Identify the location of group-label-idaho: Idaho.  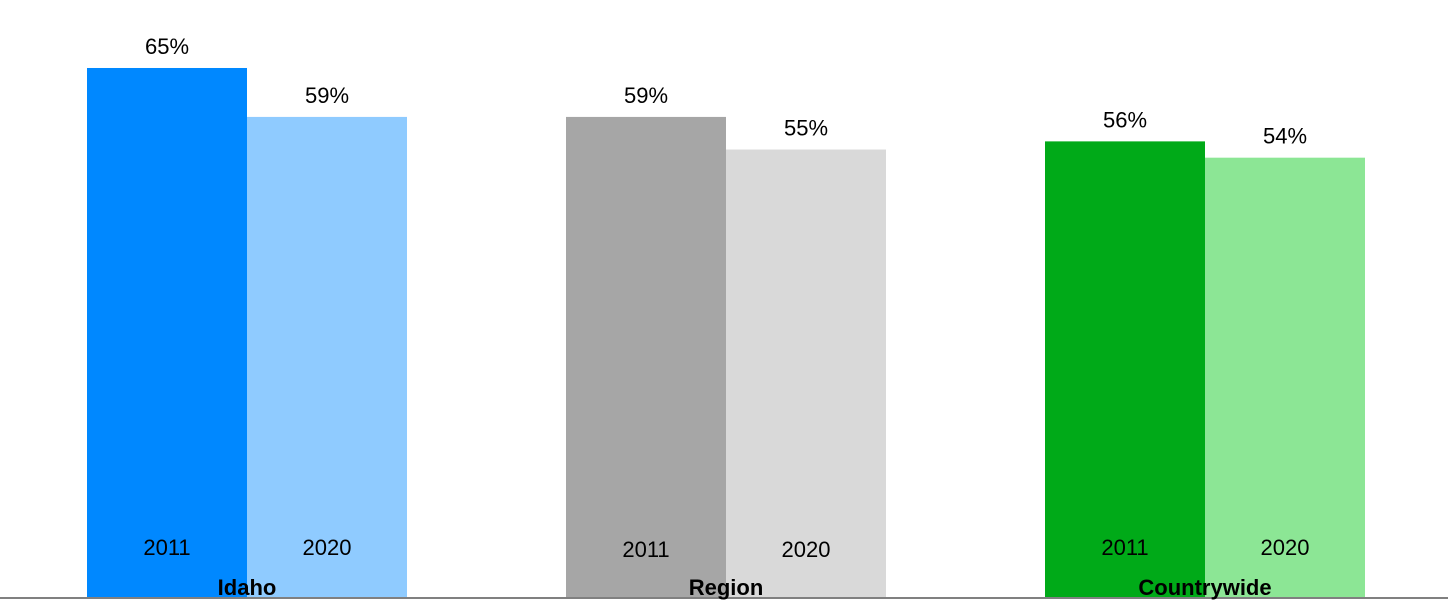
(247, 587).